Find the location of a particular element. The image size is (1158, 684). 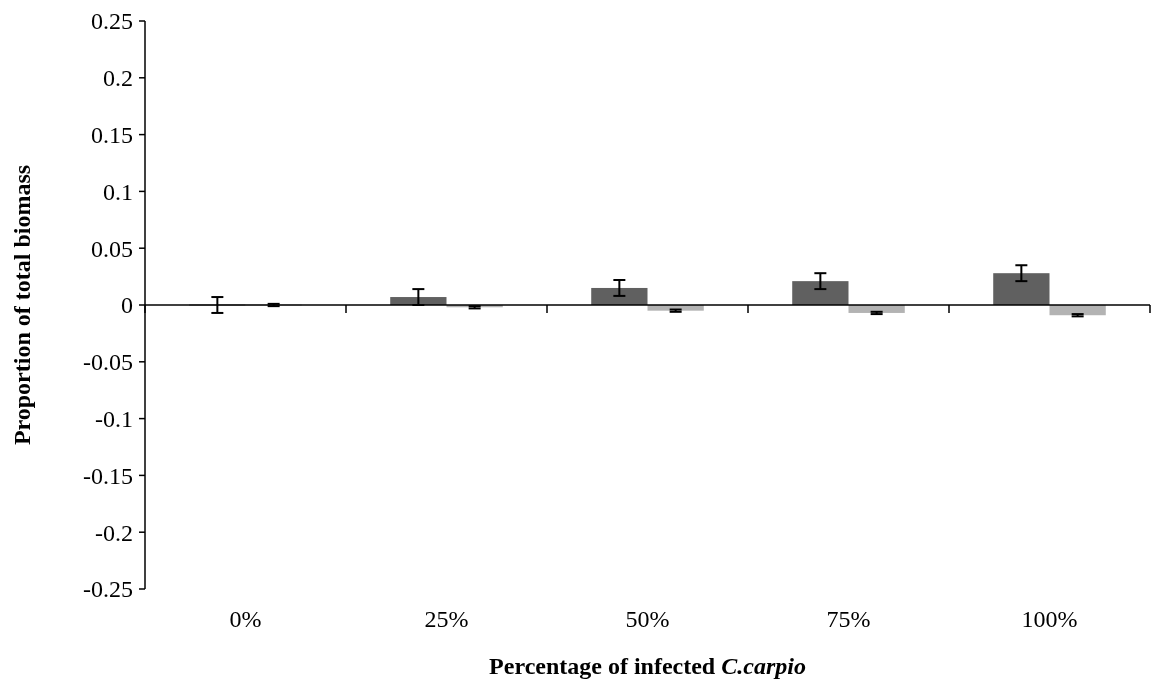

y-tick-label: -0.2 is located at coordinates (114, 532).